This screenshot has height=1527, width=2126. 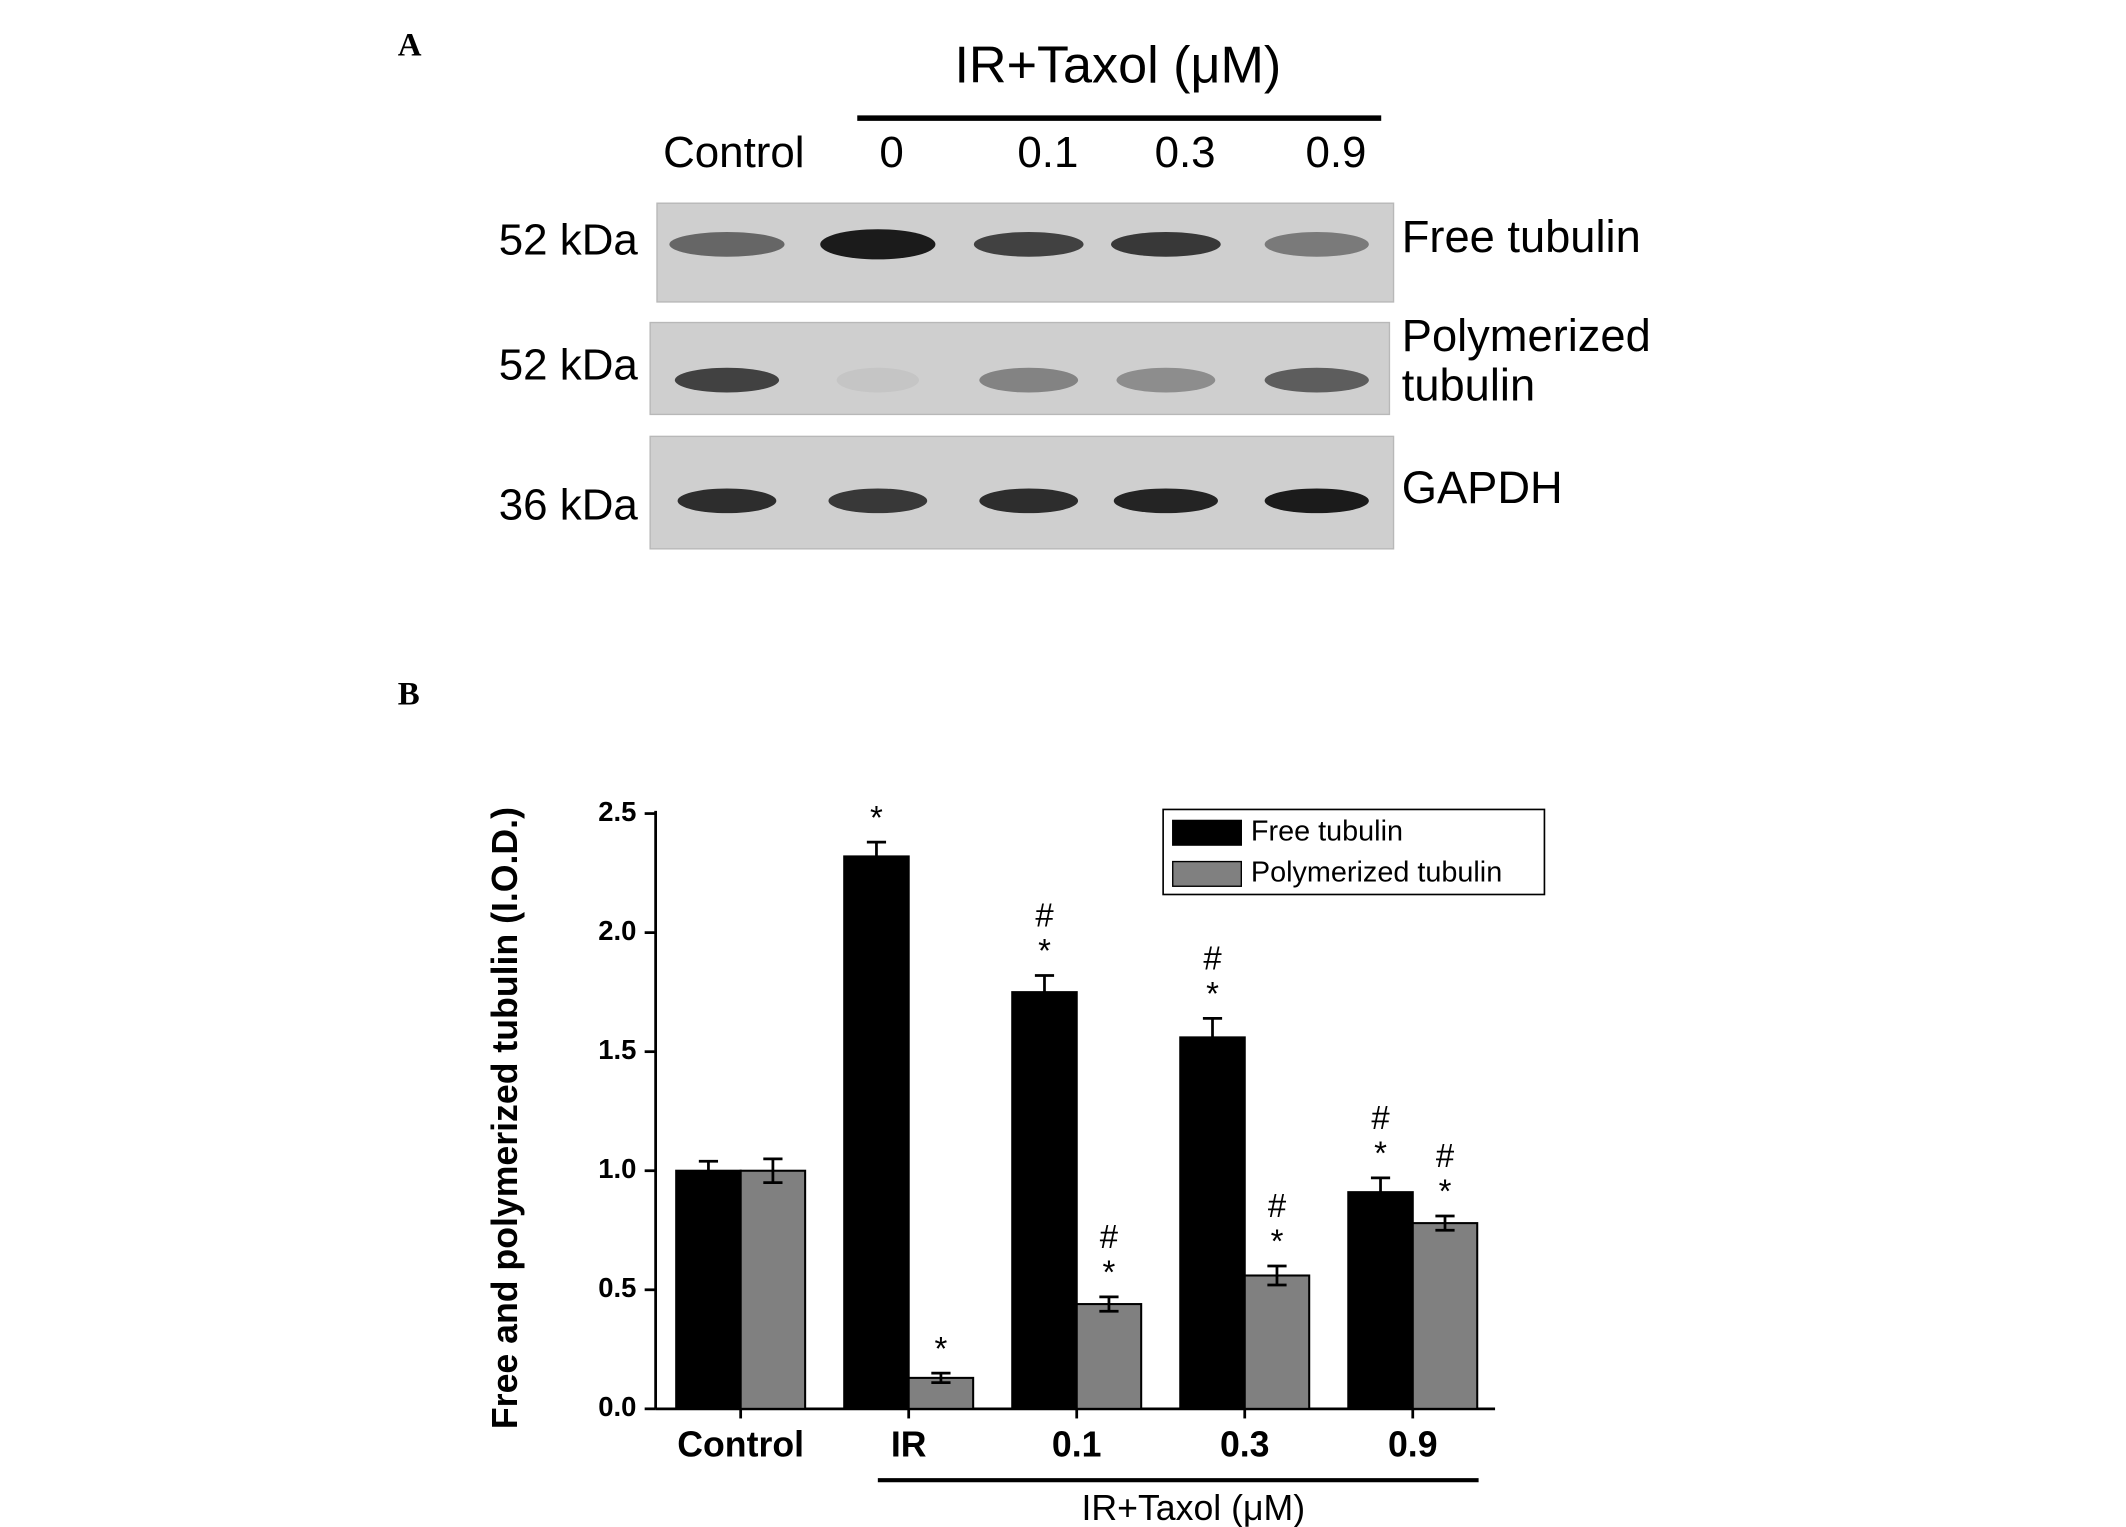 I want to click on row-label: Free tubulin, so click(x=1521, y=236).